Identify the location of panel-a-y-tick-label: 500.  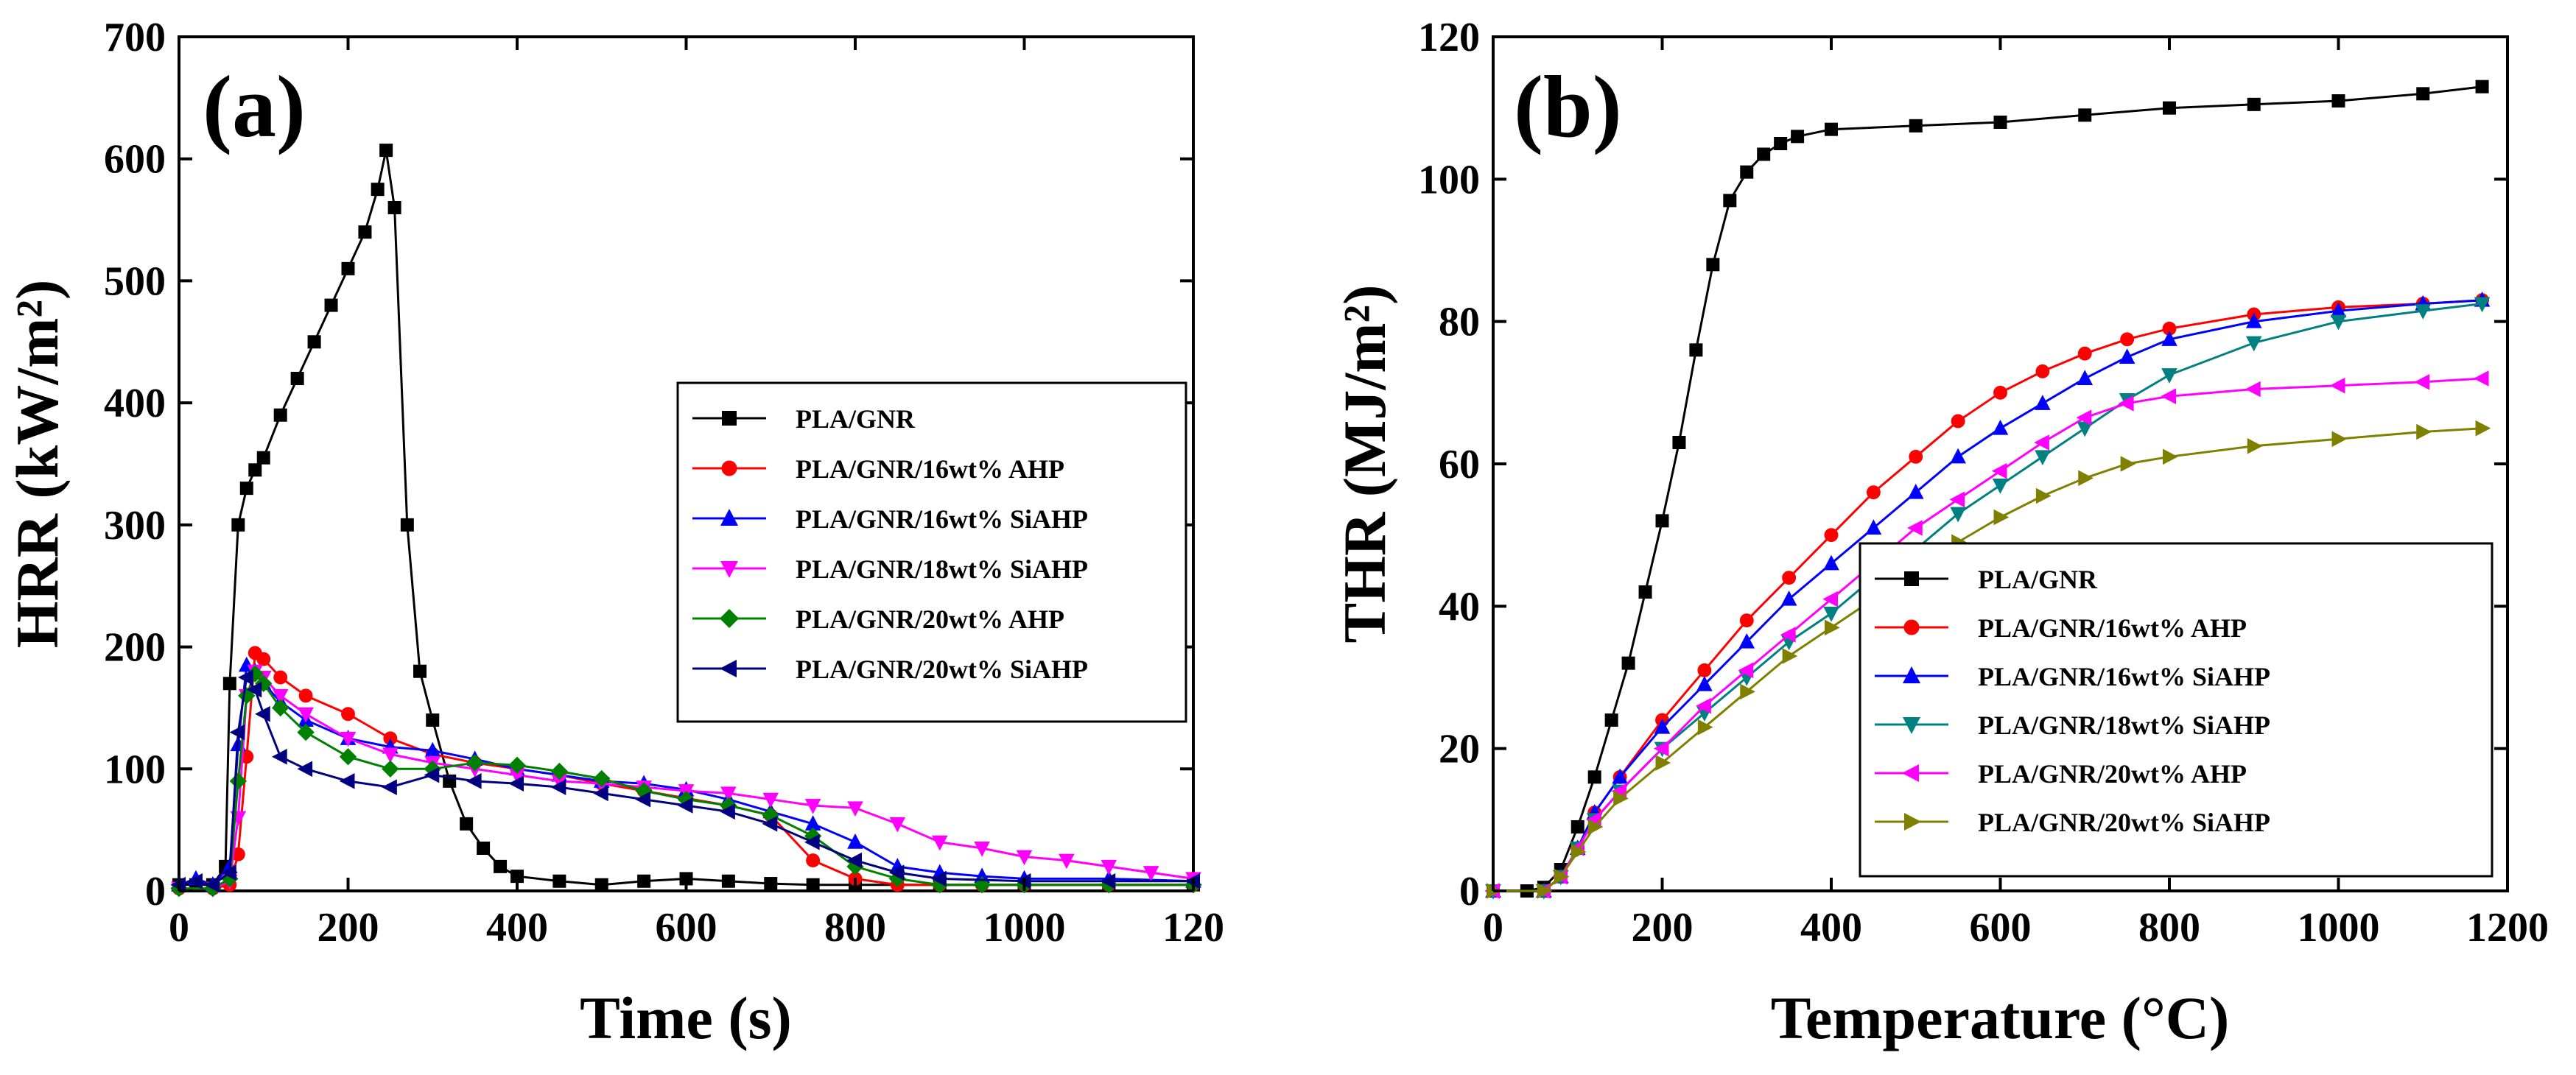
(135, 281).